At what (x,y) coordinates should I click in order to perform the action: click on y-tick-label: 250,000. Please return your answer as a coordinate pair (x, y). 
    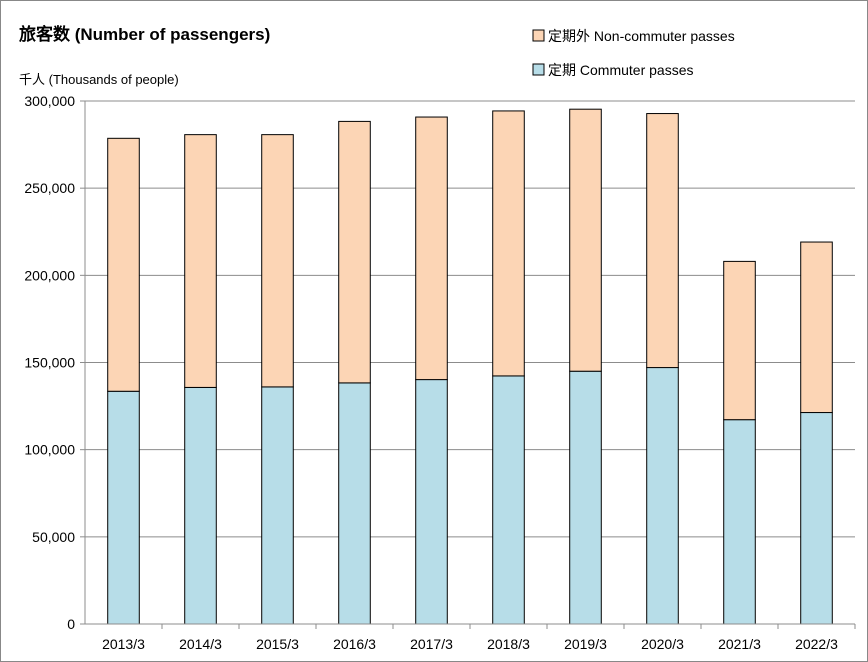
    Looking at the image, I should click on (49, 188).